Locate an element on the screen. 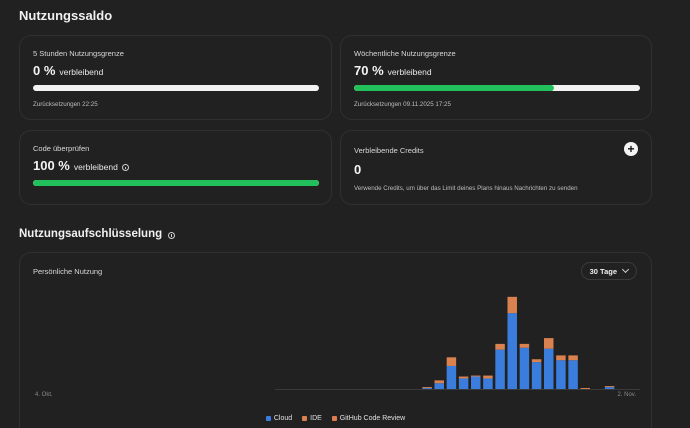 Image resolution: width=690 pixels, height=428 pixels. chart-title: Persönliche Nutzung is located at coordinates (68, 271).